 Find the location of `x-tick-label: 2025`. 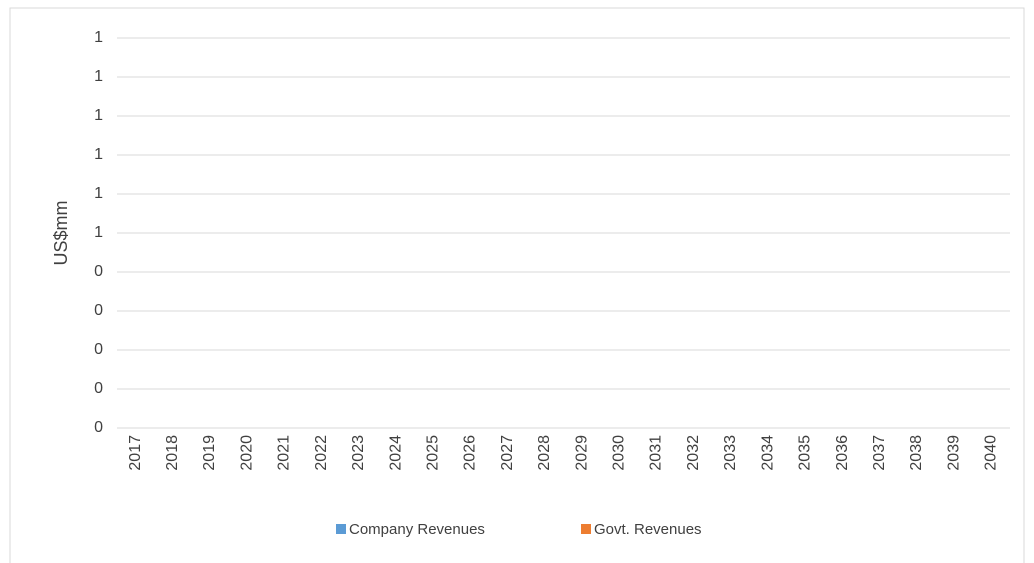

x-tick-label: 2025 is located at coordinates (432, 453).